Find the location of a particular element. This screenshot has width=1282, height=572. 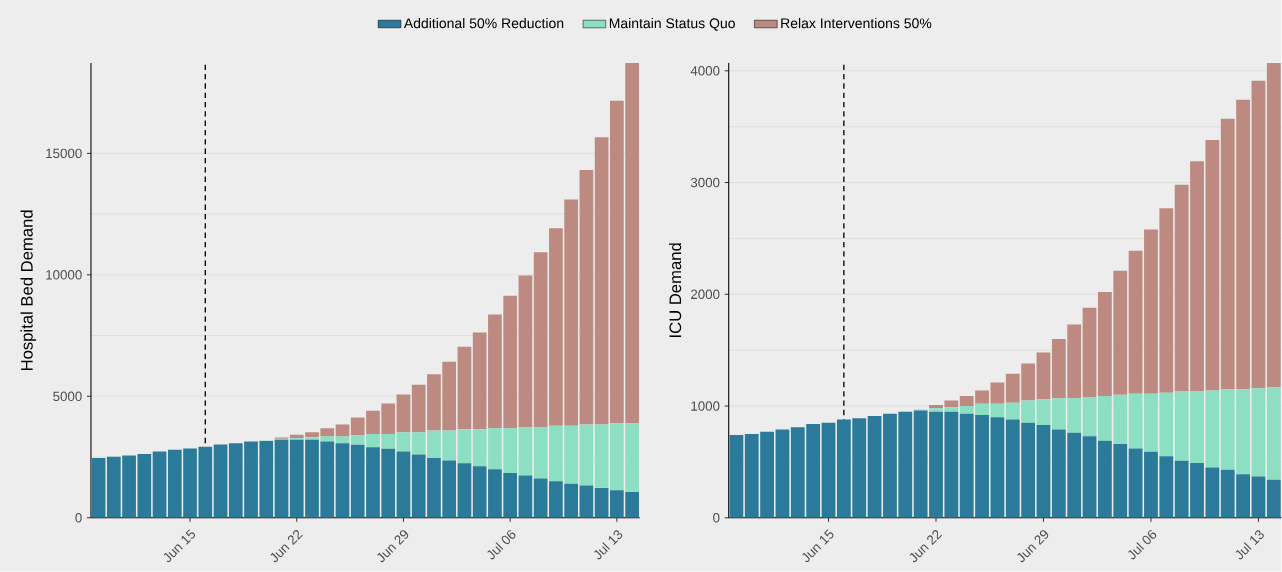

y-tick-label: 3000 is located at coordinates (705, 182).